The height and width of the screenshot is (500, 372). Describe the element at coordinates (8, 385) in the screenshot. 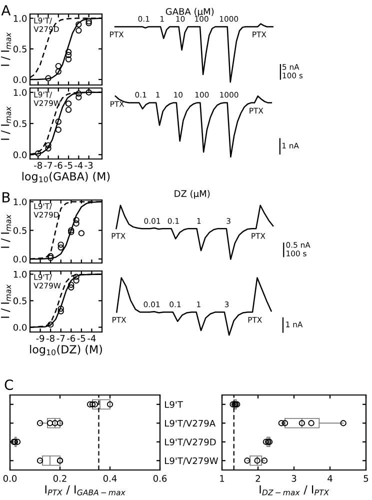

I see `chart-title: C` at that location.